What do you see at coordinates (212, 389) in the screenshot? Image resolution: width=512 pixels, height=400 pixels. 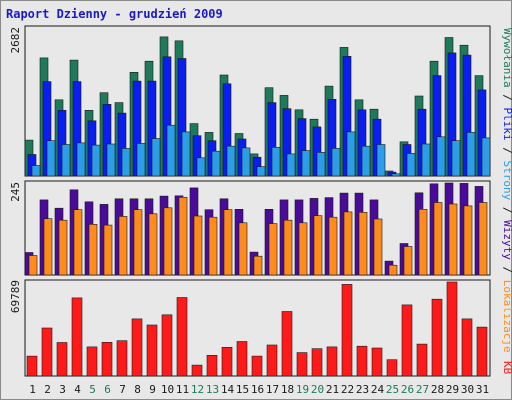 I see `x-label-day-13: 13` at bounding box center [212, 389].